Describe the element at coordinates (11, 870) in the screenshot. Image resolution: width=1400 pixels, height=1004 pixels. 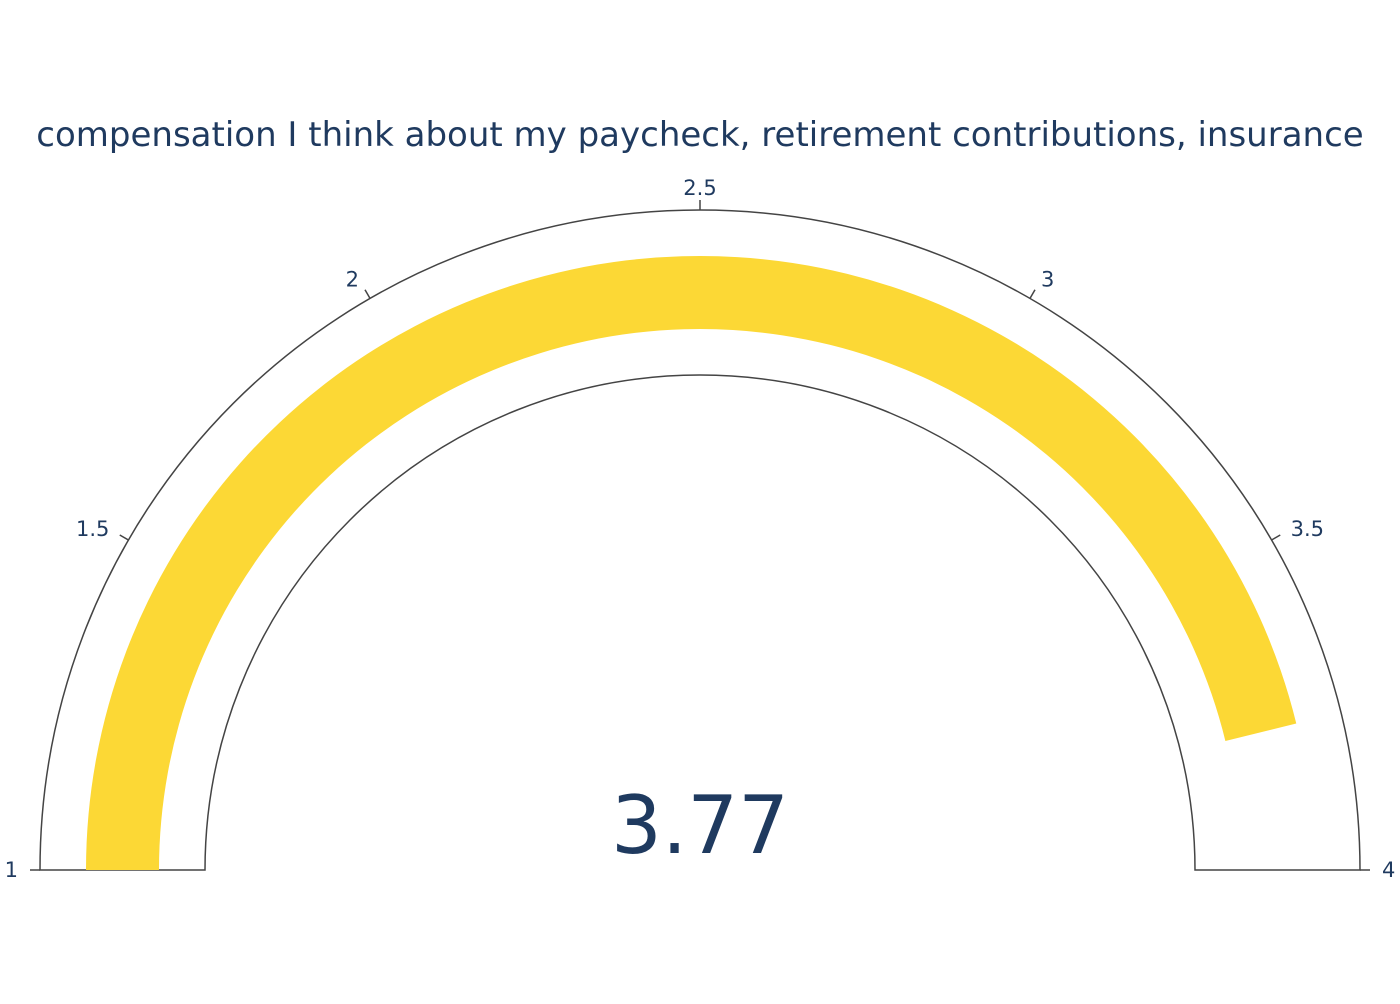
I see `gauge-tick-label: 1` at that location.